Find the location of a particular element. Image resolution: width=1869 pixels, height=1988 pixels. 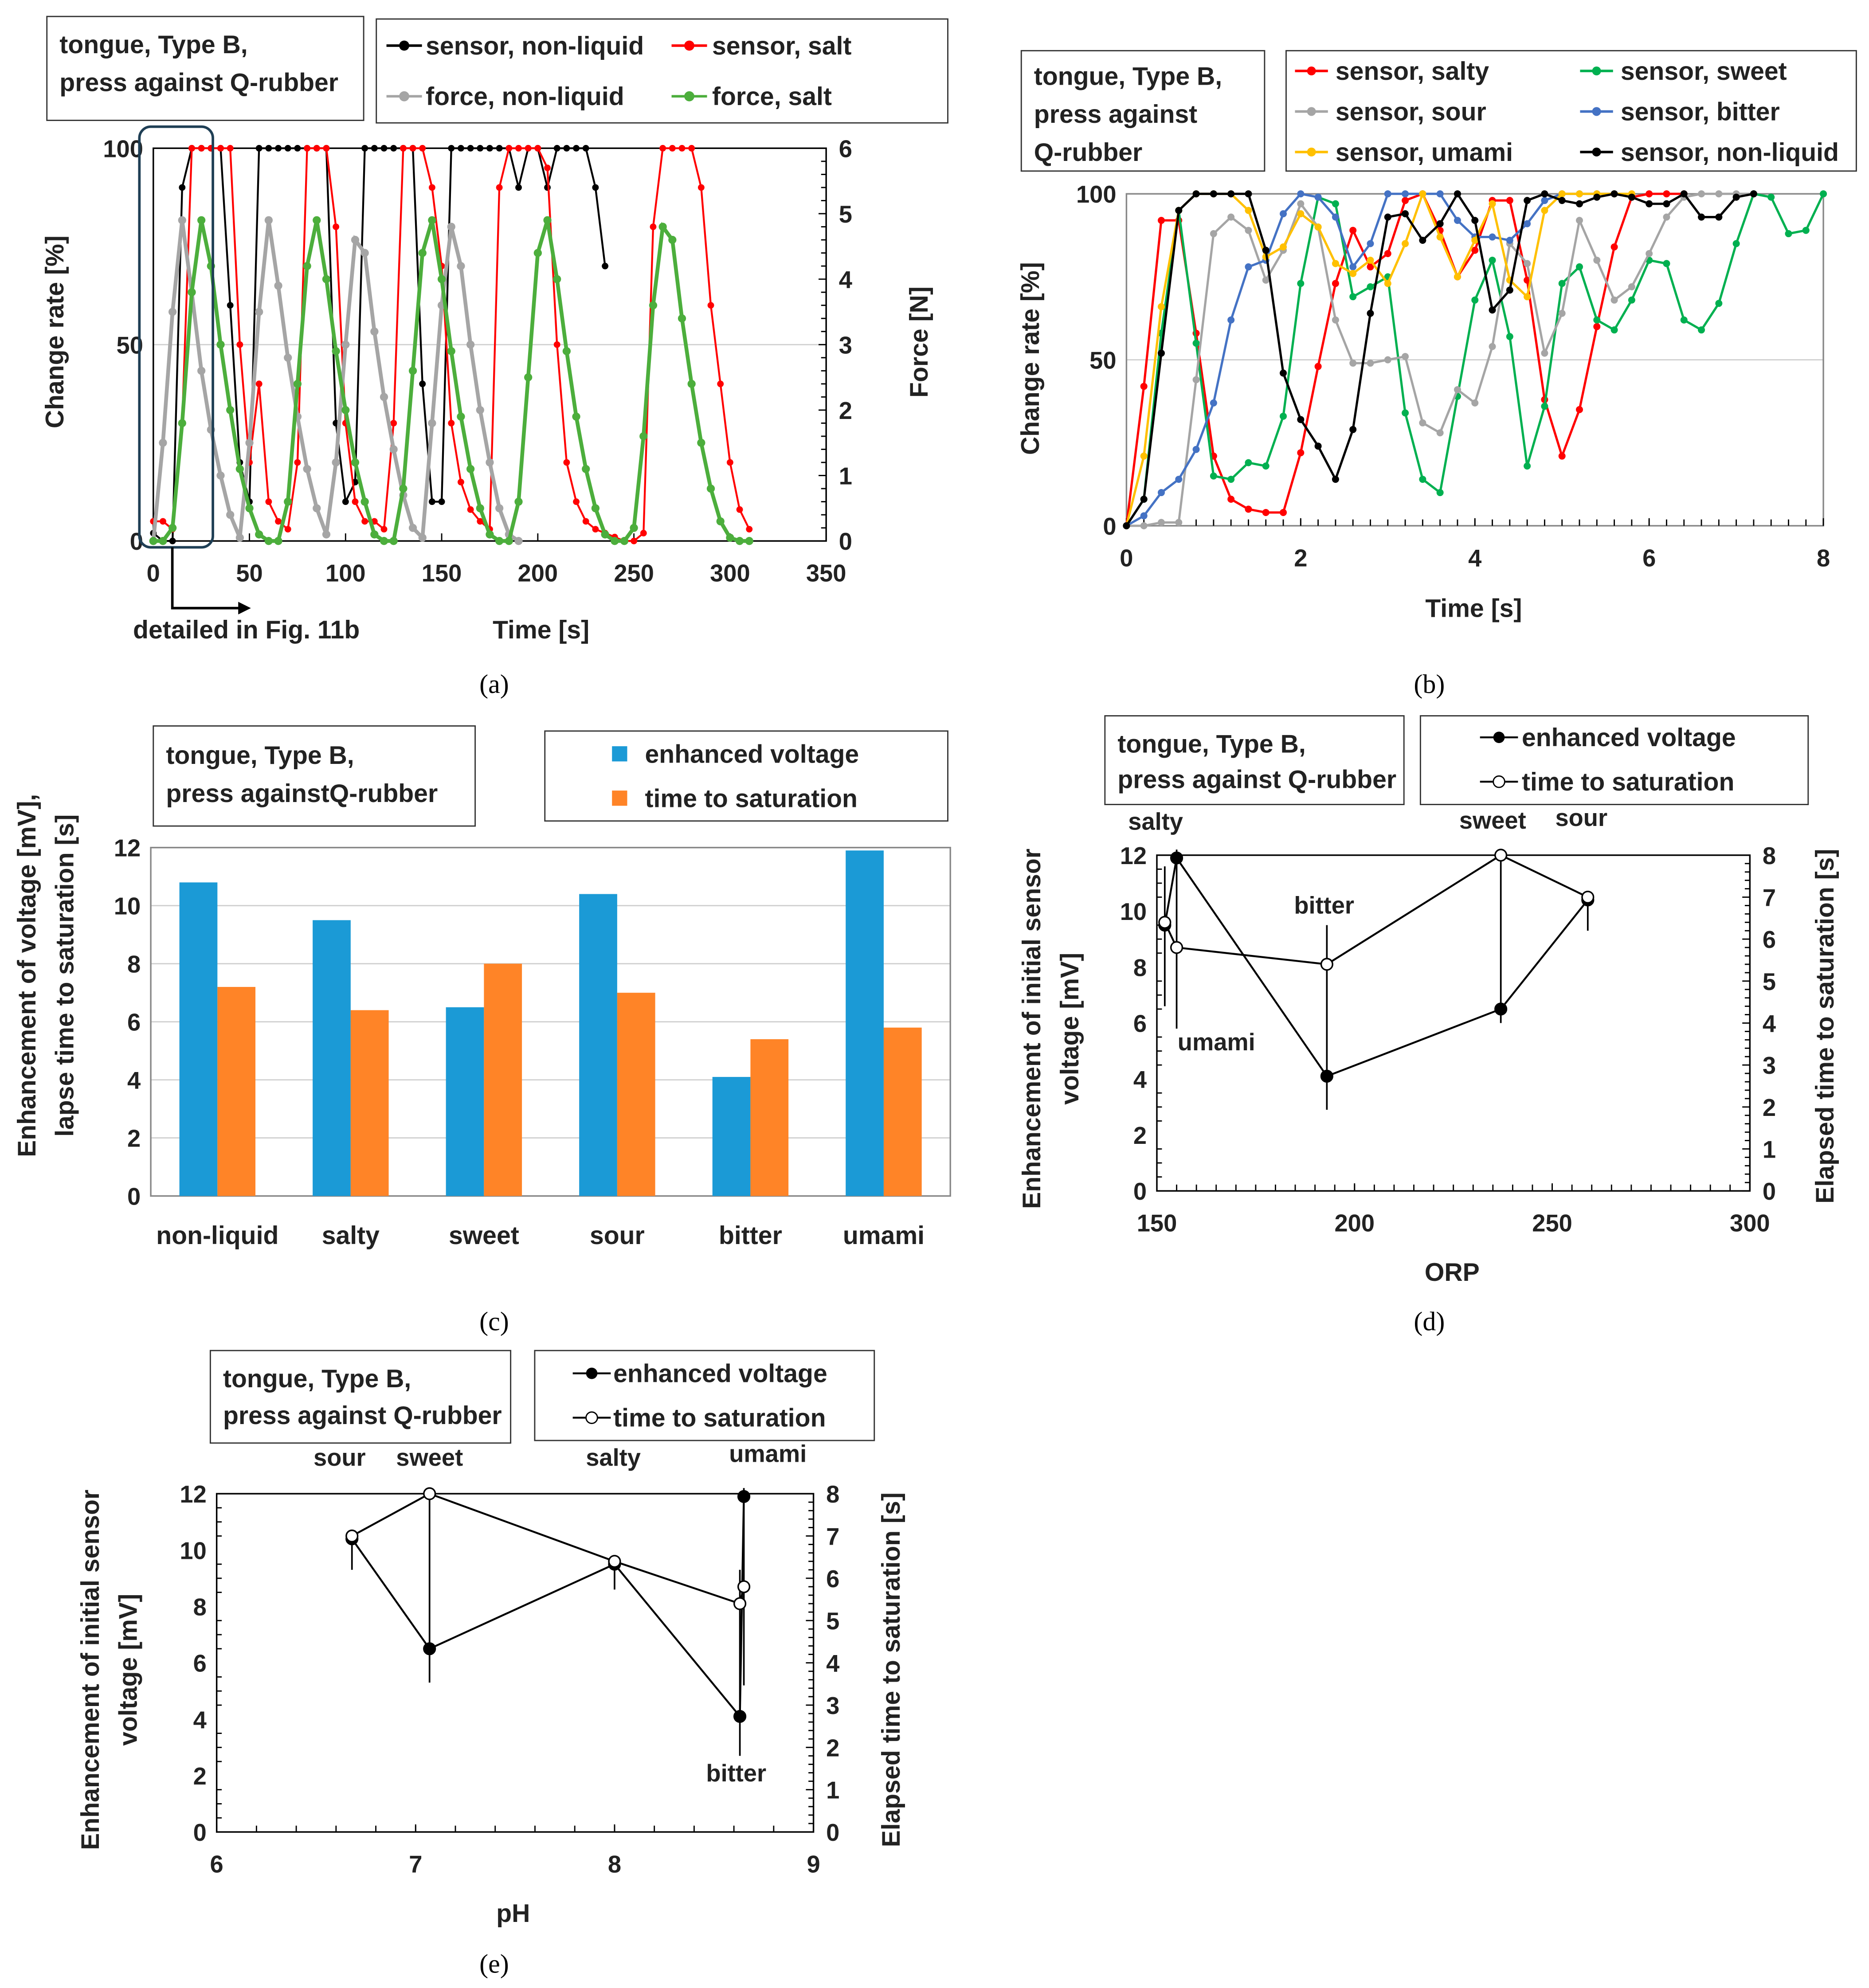

point-label: bitter is located at coordinates (1324, 905).